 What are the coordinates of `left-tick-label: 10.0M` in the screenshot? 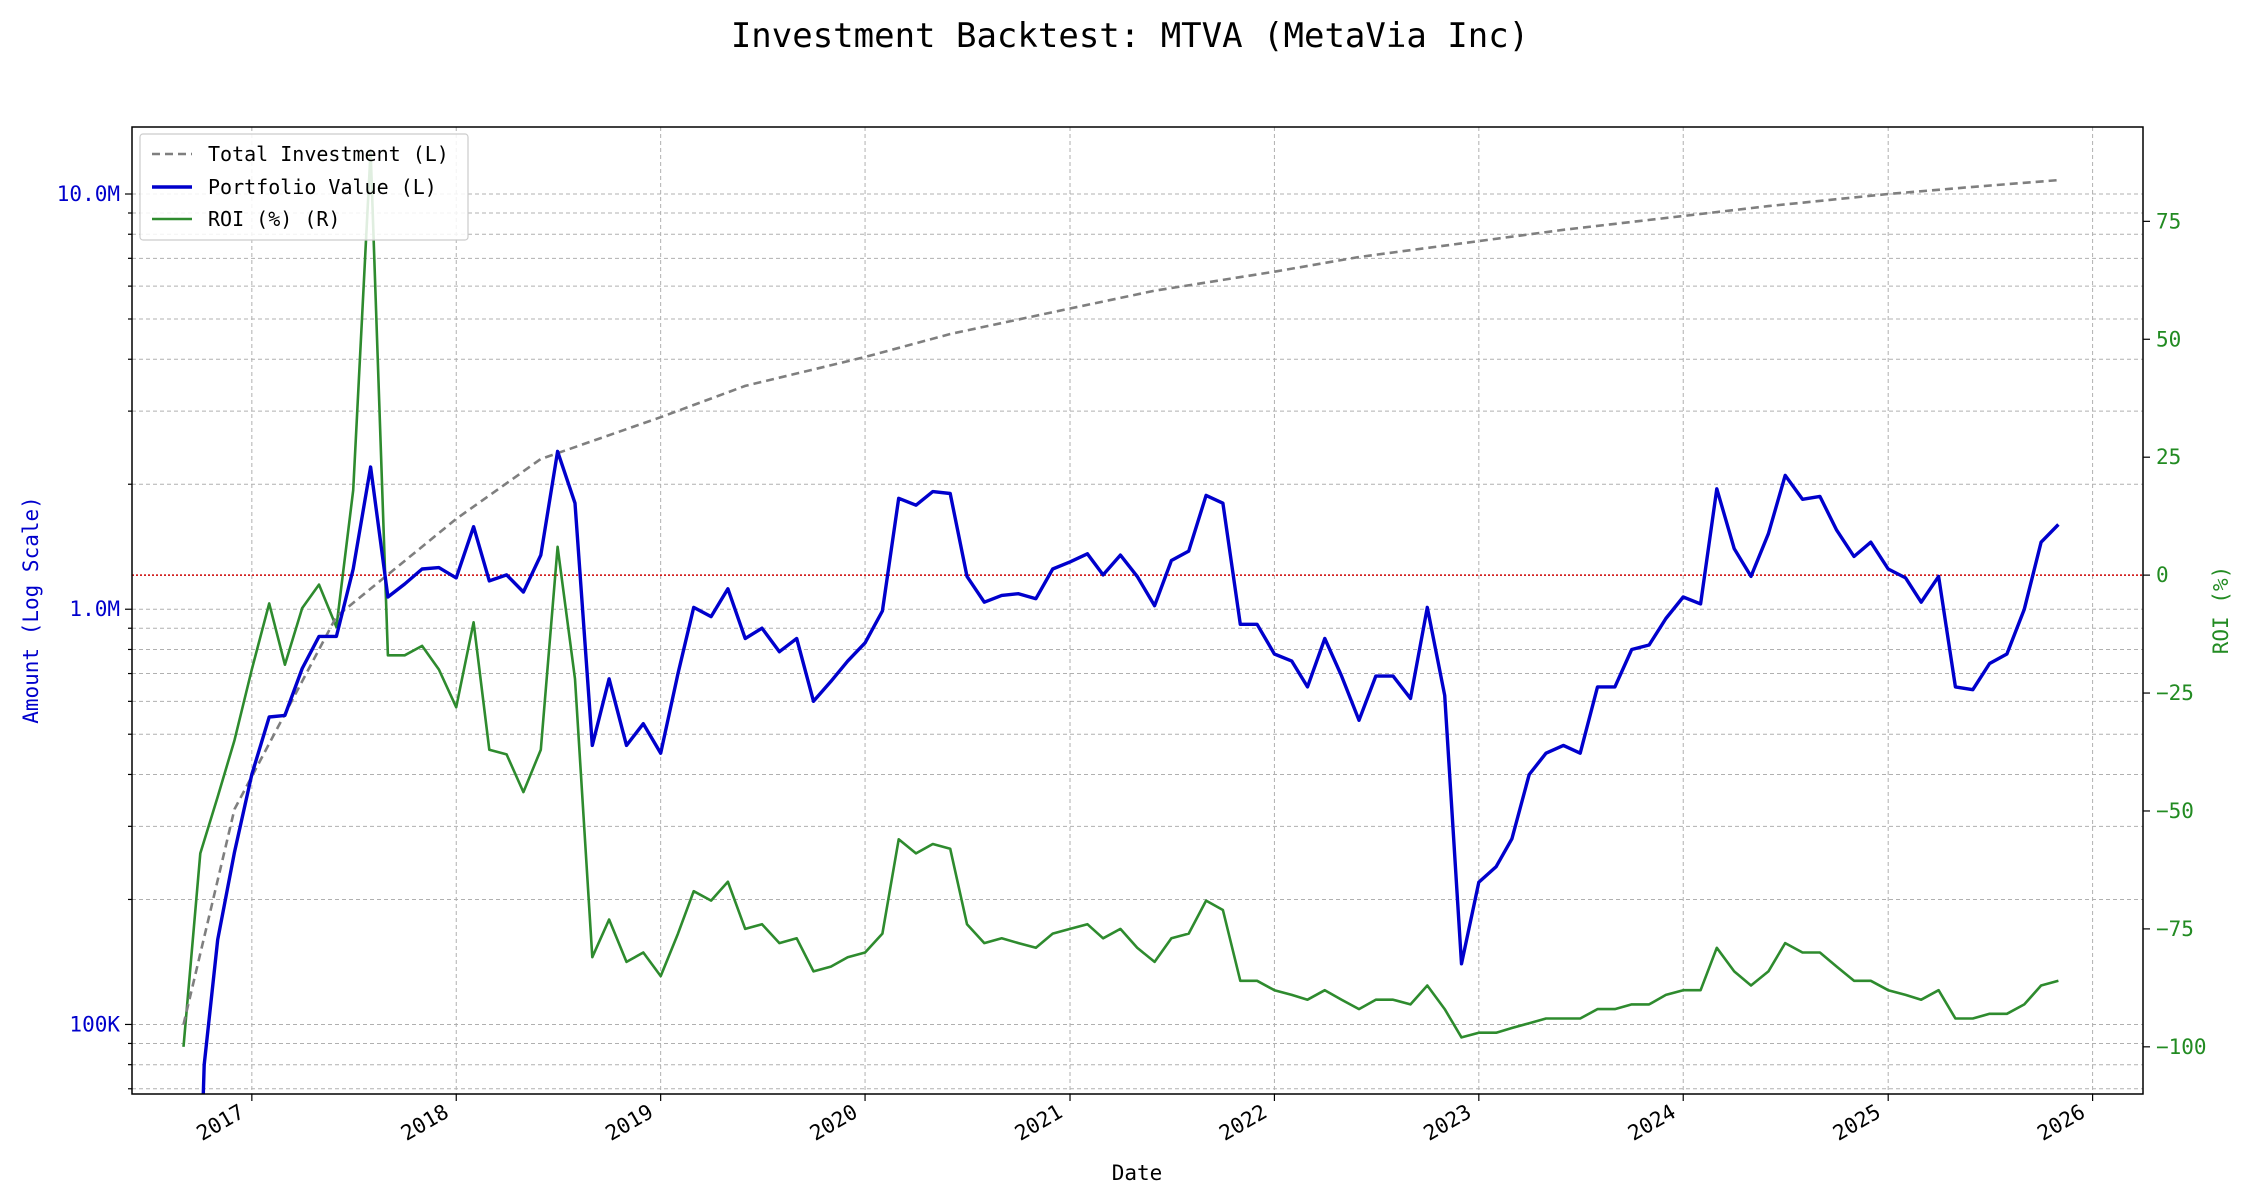 It's located at (88, 194).